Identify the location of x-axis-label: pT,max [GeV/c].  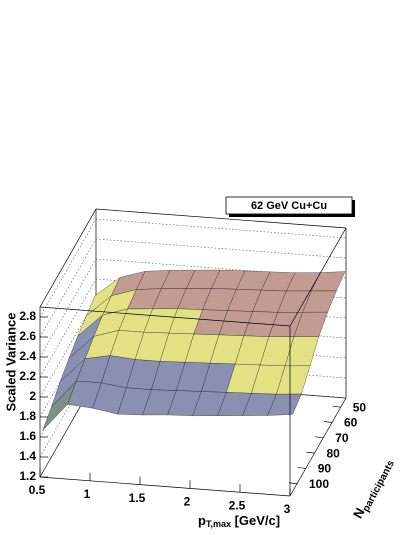
(239, 521).